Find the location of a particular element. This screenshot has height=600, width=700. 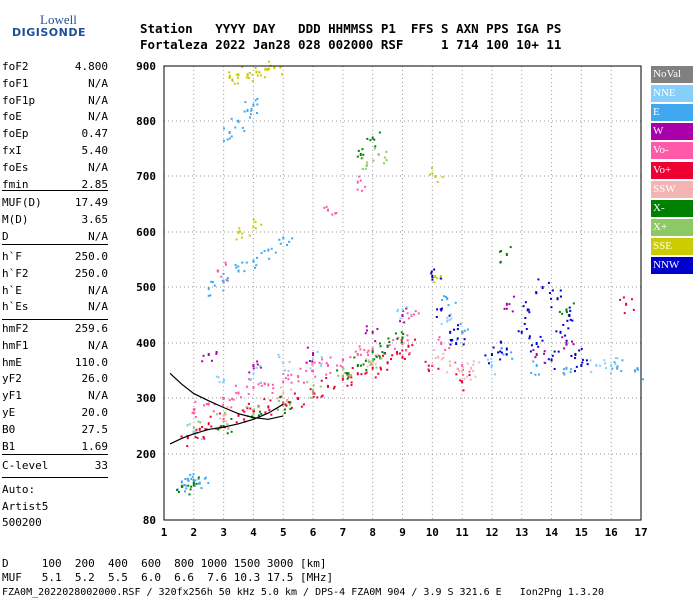

param-name: yF1 is located at coordinates (12, 396).